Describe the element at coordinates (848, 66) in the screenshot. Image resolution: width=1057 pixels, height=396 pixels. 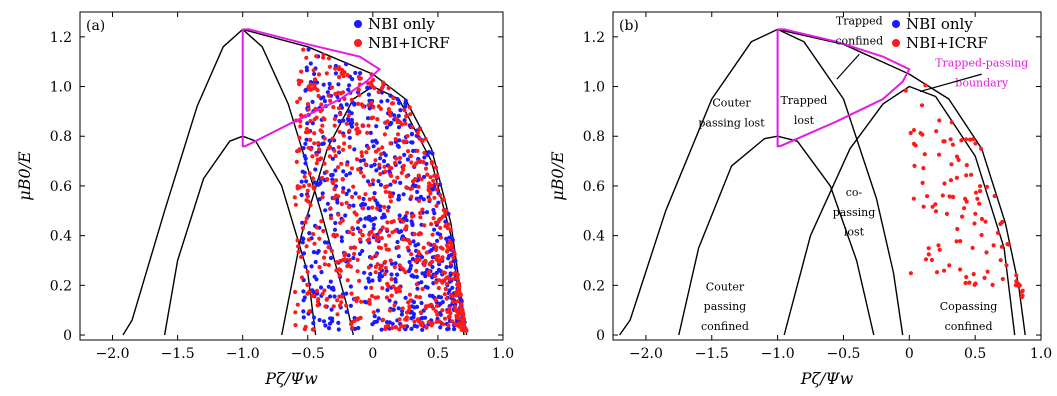
I see `annotation-arrow` at that location.